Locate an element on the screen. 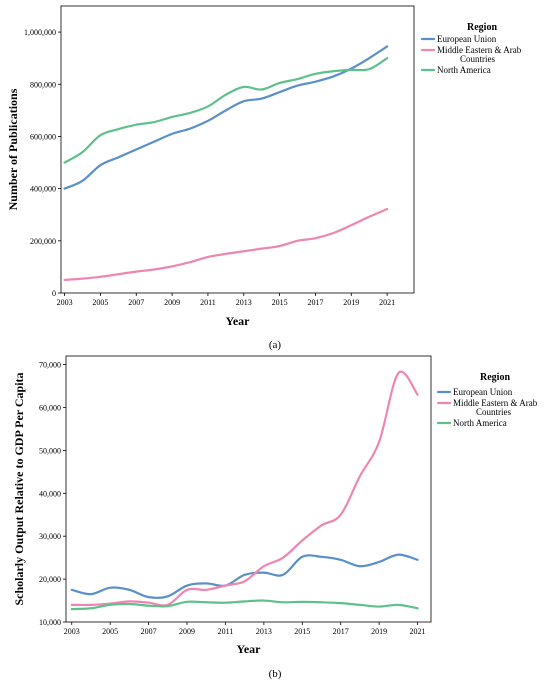 Image resolution: width=550 pixels, height=690 pixels. y-tick-label: 1,000,000 is located at coordinates (40, 32).